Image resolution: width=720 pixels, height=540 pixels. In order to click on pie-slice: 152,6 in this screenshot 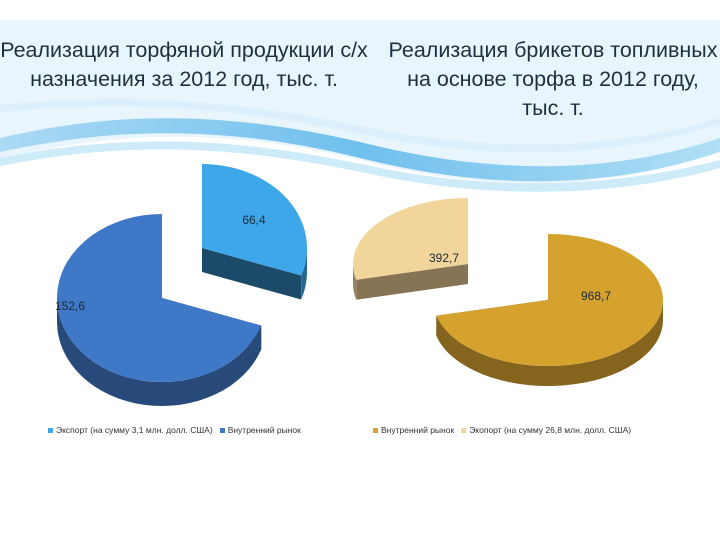, I will do `click(158, 310)`.